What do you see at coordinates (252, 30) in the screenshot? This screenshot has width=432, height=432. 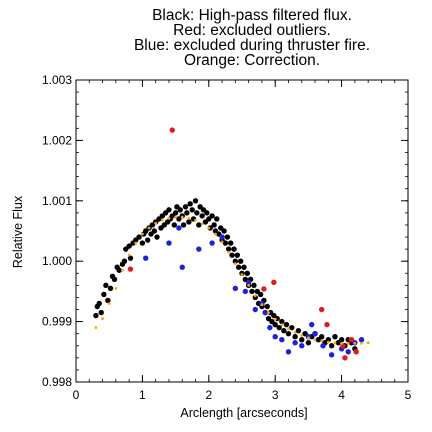 I see `title-line-2: Red: excluded outliers.` at bounding box center [252, 30].